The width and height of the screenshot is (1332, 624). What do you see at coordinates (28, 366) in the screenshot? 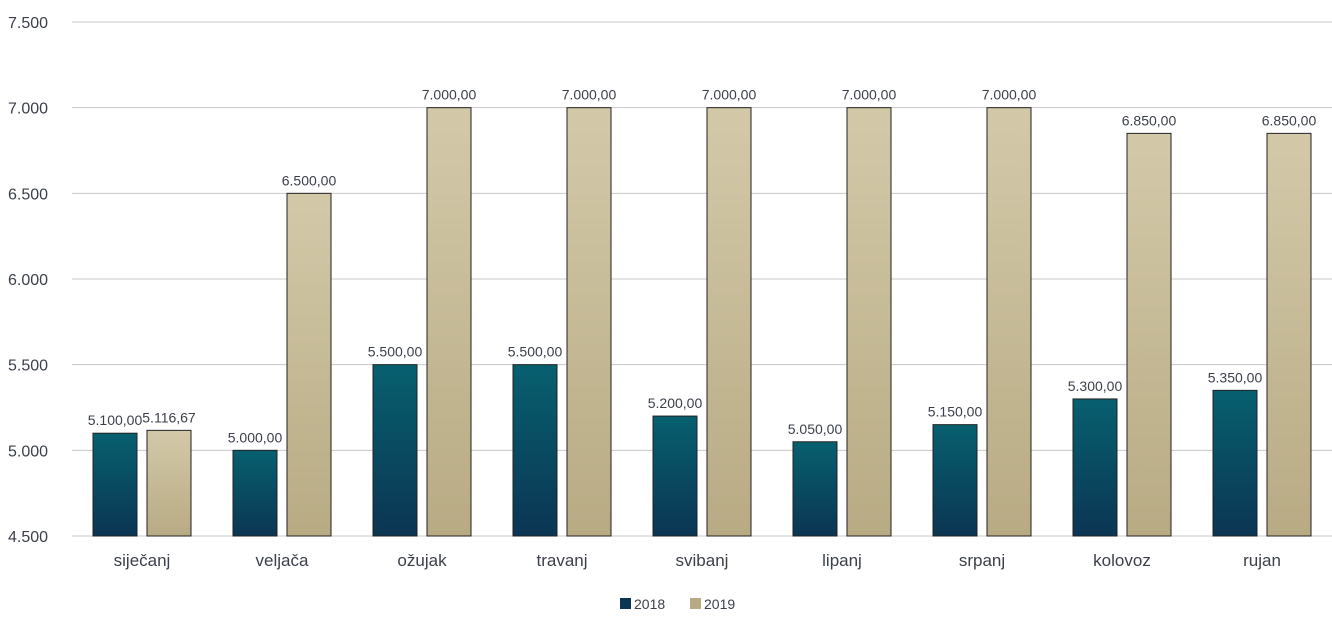
I see `y-tick-label: 5.500` at bounding box center [28, 366].